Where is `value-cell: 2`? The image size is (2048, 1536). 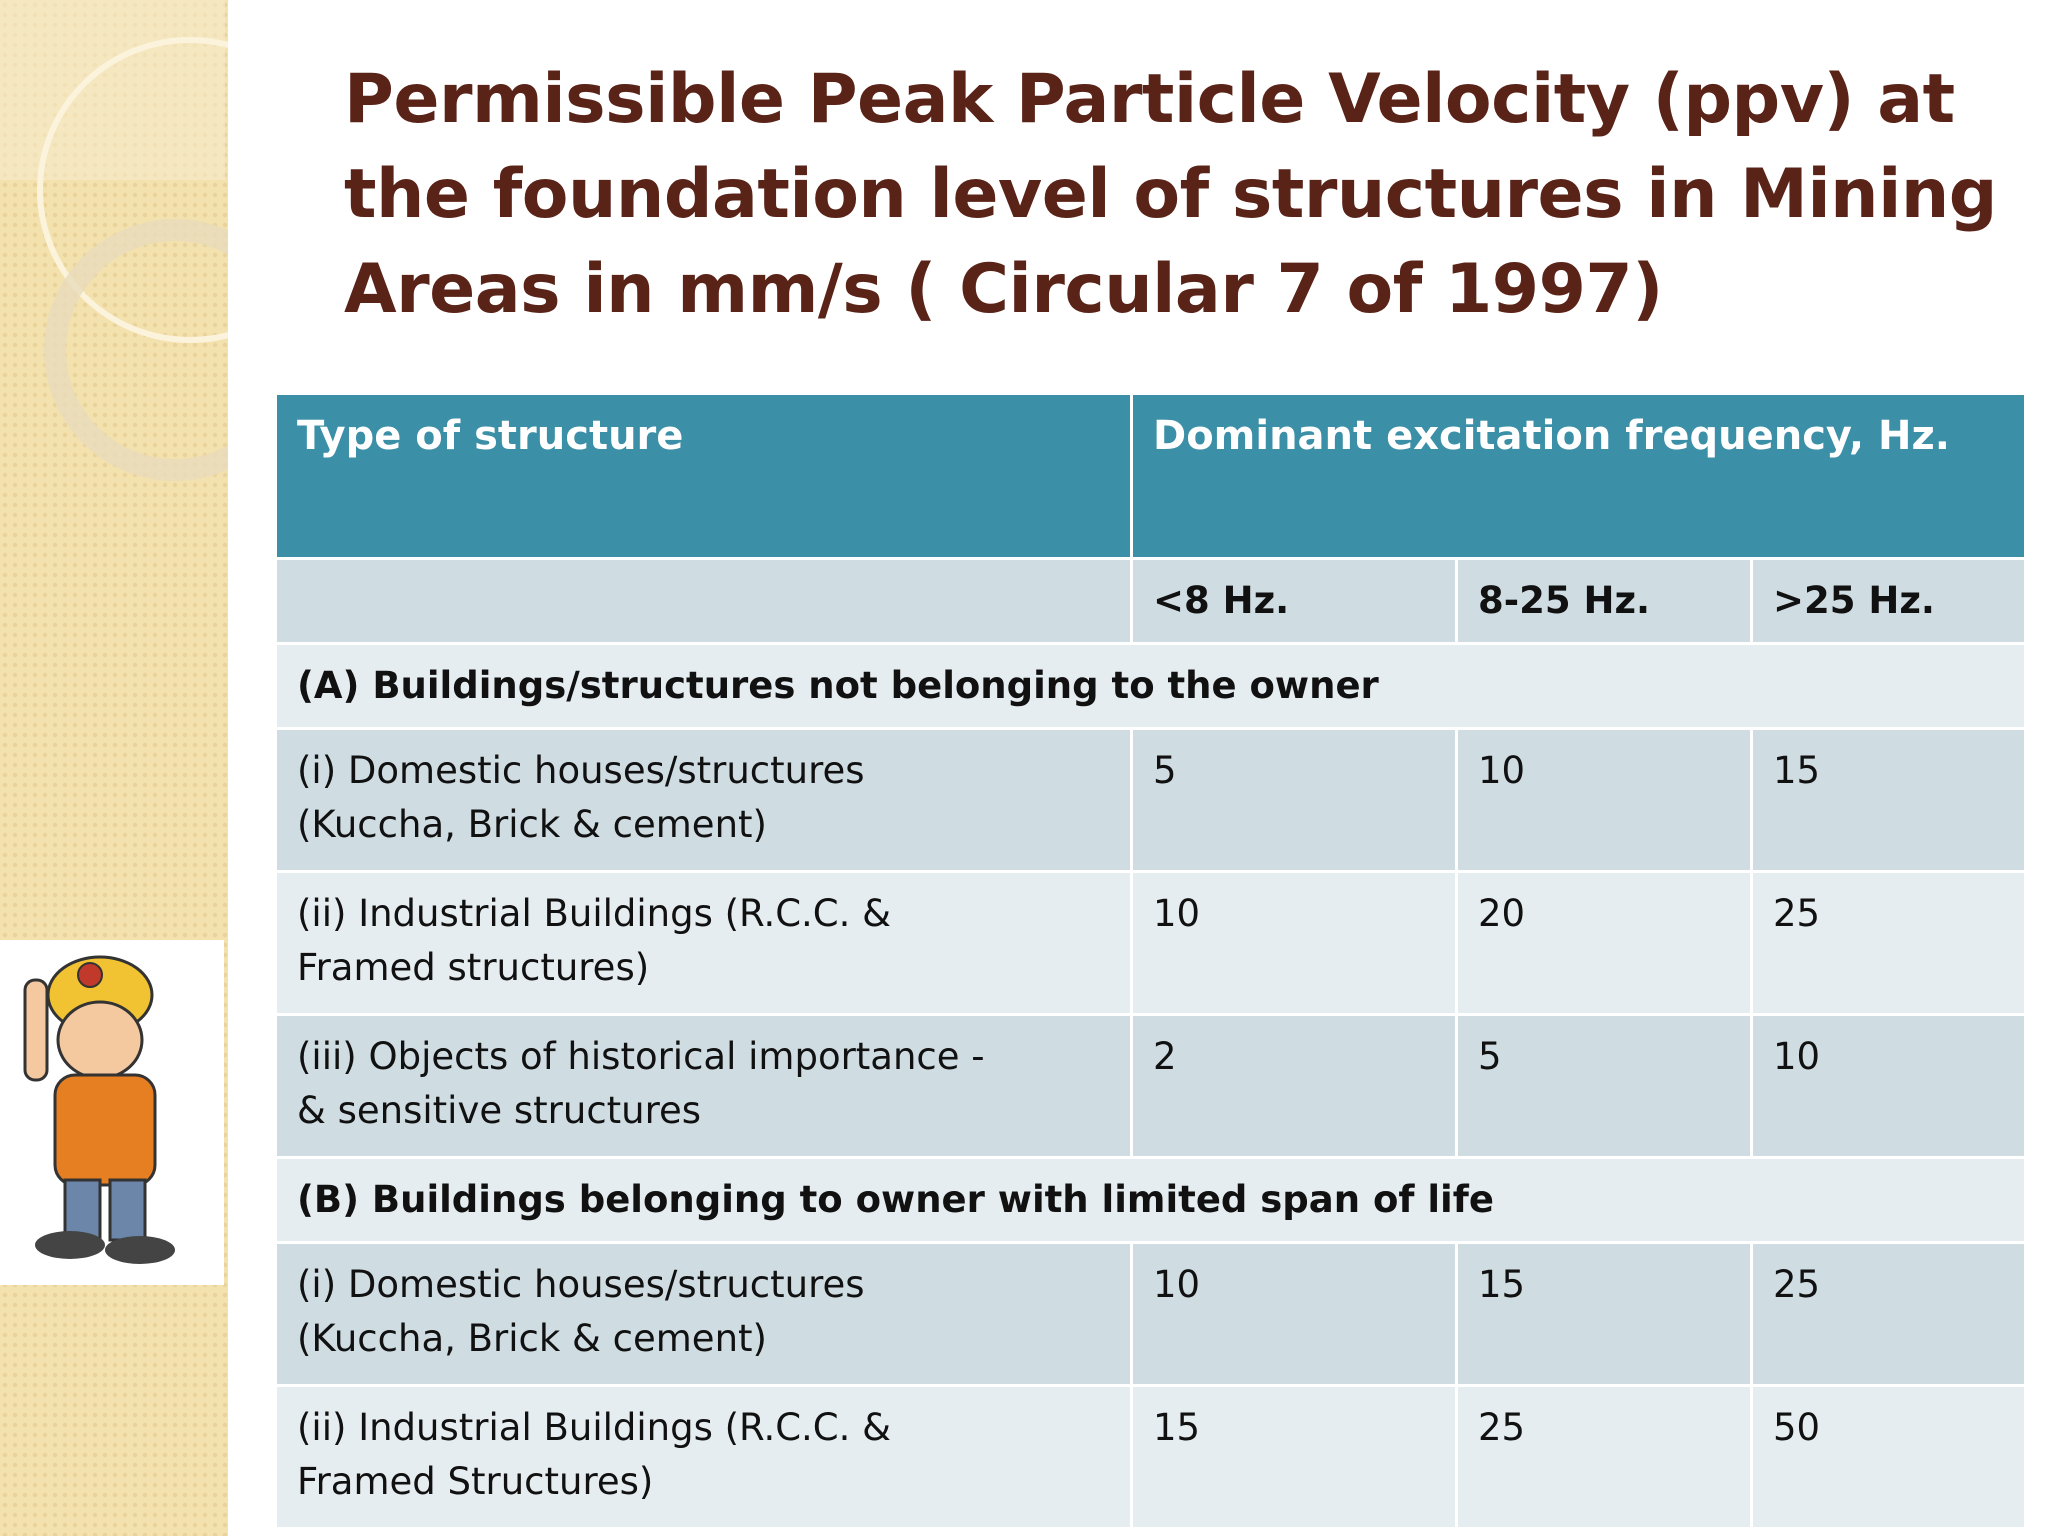 value-cell: 2 is located at coordinates (1294, 1086).